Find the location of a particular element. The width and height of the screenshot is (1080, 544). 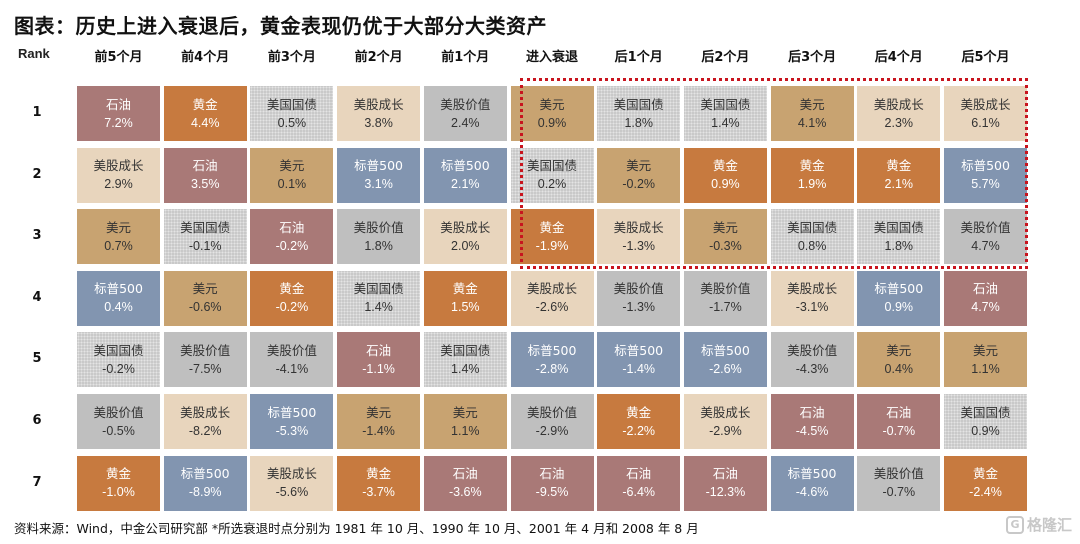

table-cell: 黄金 1.5% is located at coordinates (465, 298).